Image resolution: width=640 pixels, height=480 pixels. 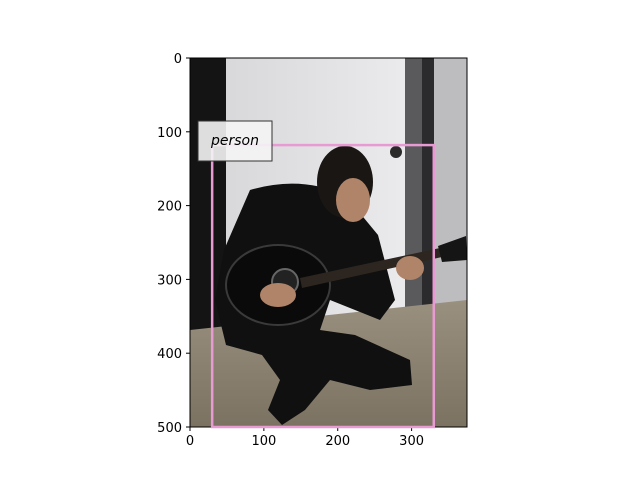 I want to click on y-axis-ticks: 0 100 200 300 400 500, so click(x=173, y=244).